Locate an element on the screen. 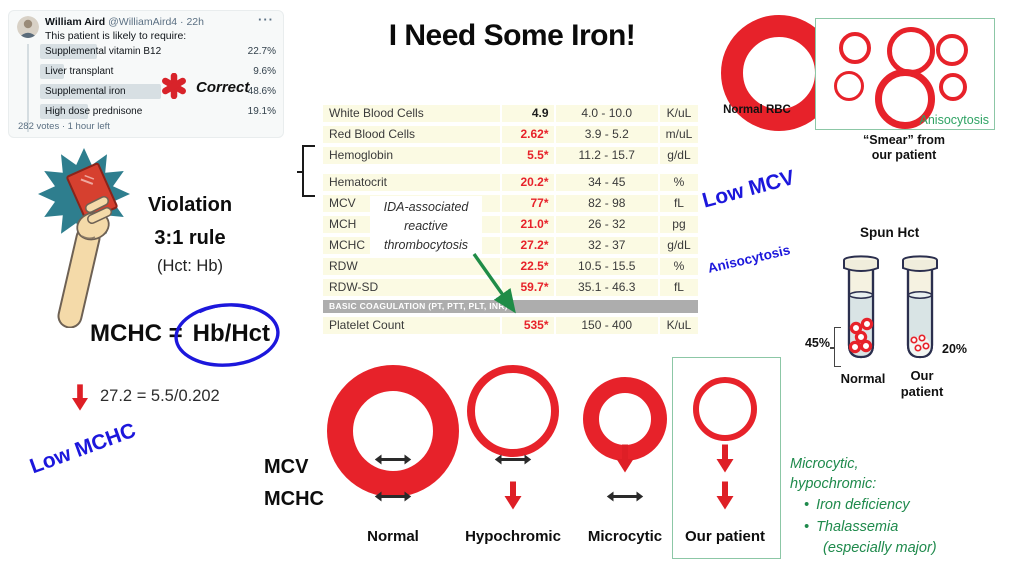 The width and height of the screenshot is (1024, 576). poll-option-label: High dose prednisone is located at coordinates (94, 111).